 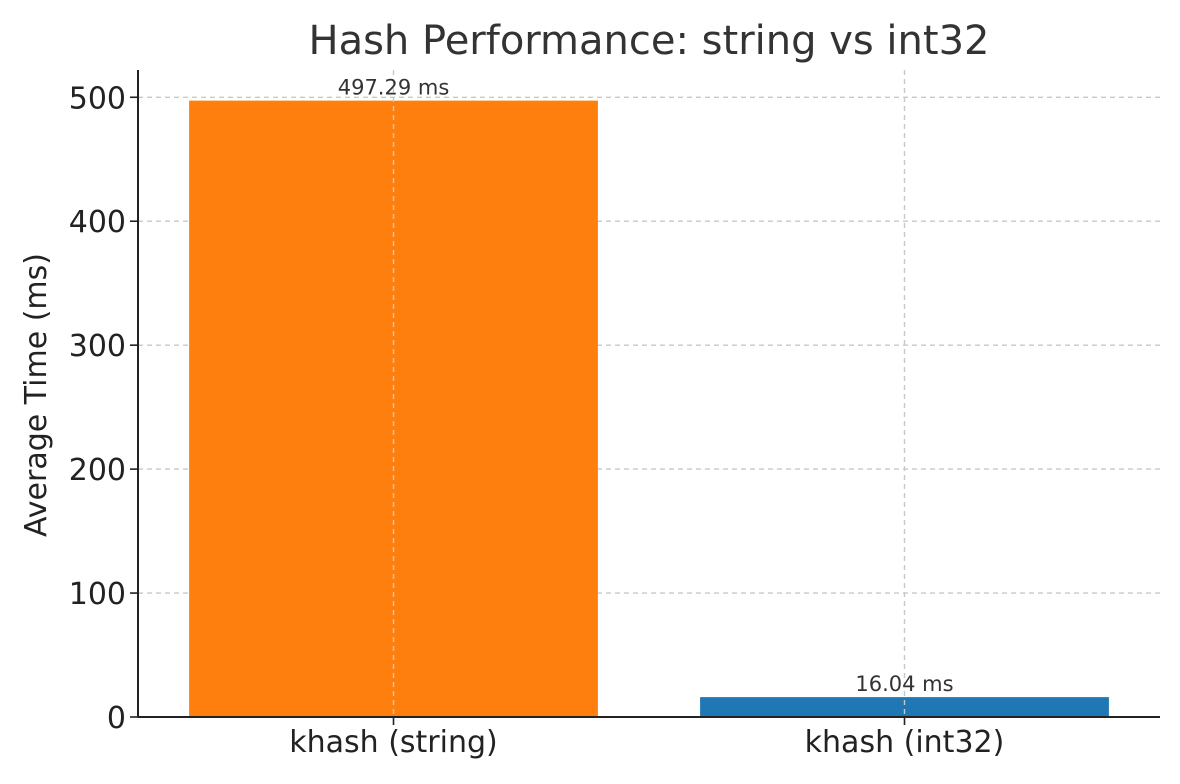 I want to click on y-tick-label: 200, so click(x=97, y=470).